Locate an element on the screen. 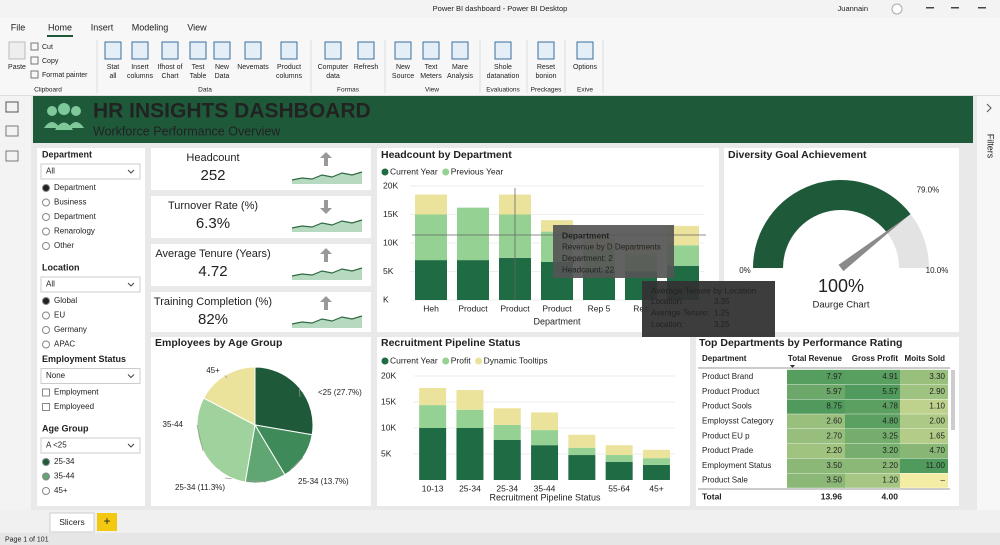 This screenshot has height=545, width=1000. ribbon-icon is located at coordinates (403, 50).